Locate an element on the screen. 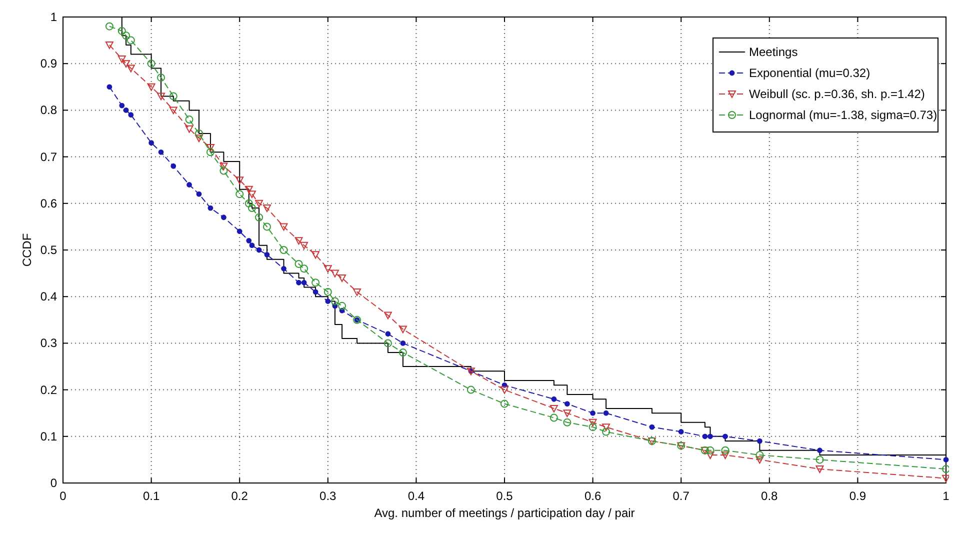  legend-label: Weibull (sc. p.=0.36, sh. p.=1.42) is located at coordinates (837, 94).